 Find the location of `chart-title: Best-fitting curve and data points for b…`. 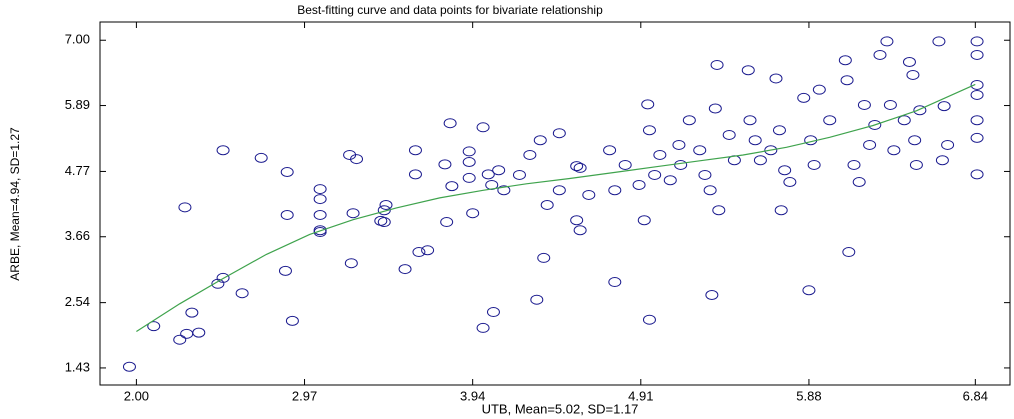

chart-title: Best-fitting curve and data points for b… is located at coordinates (450, 10).